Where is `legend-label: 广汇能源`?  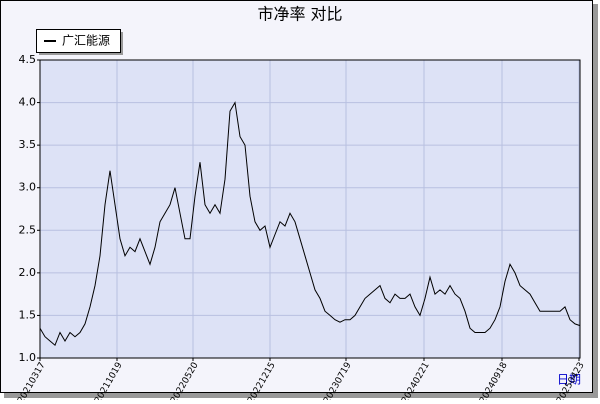
legend-label: 广汇能源 is located at coordinates (86, 41).